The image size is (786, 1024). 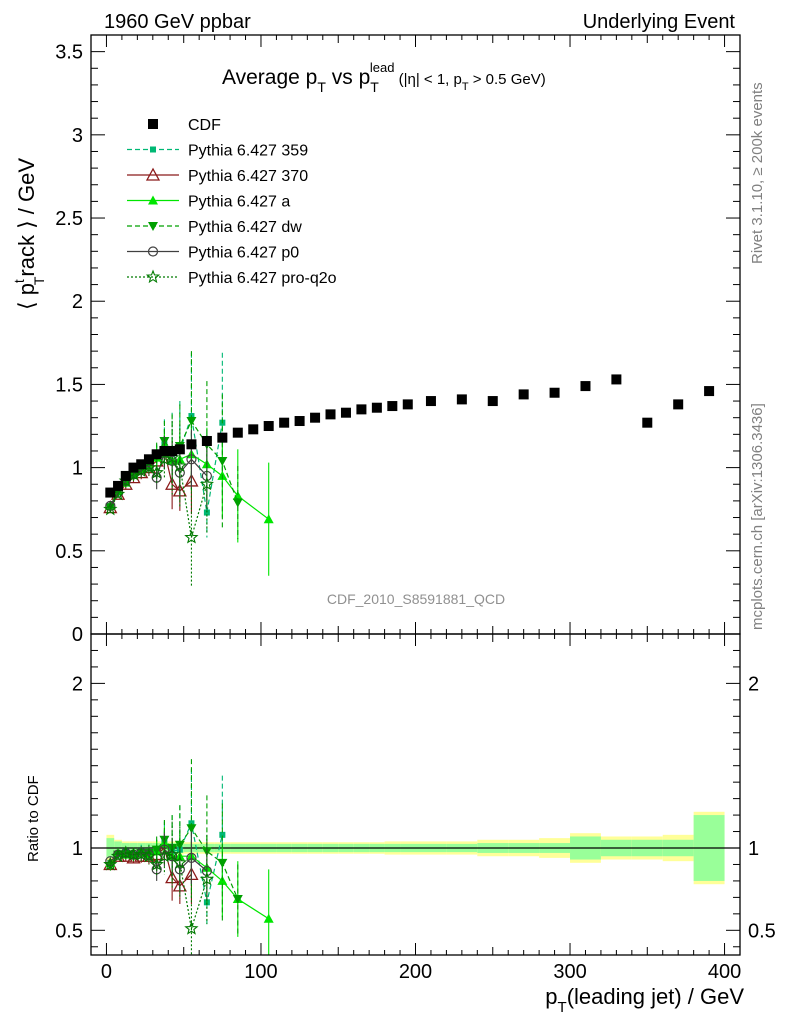 I want to click on legend-entry-series-4: Pythia 6.427 dw, so click(x=214, y=227).